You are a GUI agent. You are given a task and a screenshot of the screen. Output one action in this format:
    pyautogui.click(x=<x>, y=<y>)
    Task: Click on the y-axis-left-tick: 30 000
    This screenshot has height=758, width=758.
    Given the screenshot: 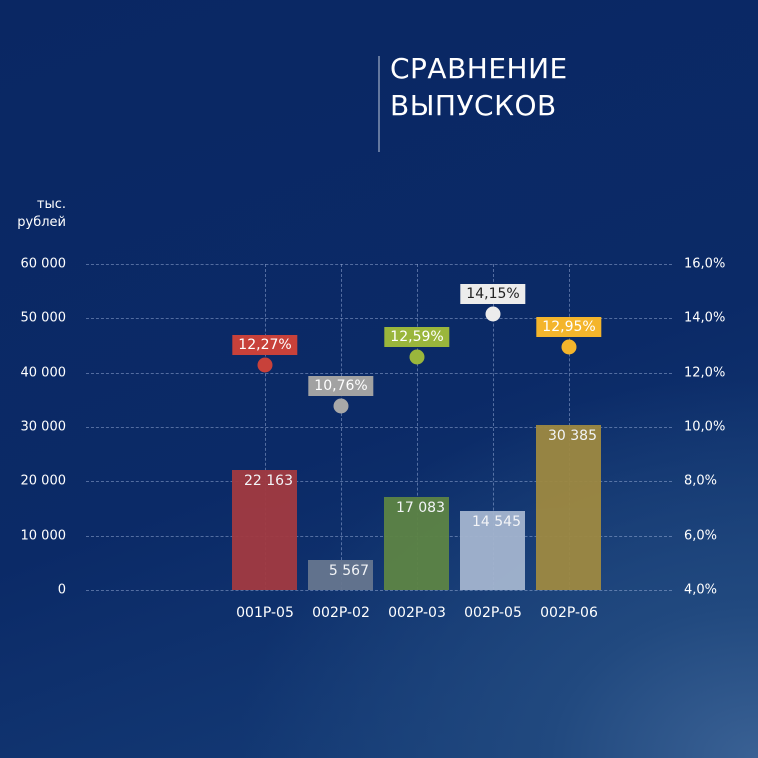 What is the action you would take?
    pyautogui.click(x=43, y=427)
    